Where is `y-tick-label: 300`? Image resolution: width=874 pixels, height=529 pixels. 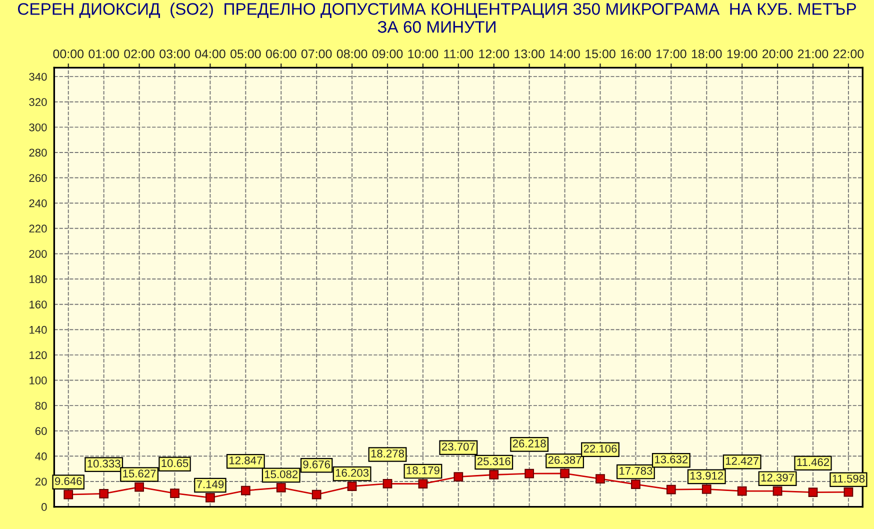 y-tick-label: 300 is located at coordinates (38, 127).